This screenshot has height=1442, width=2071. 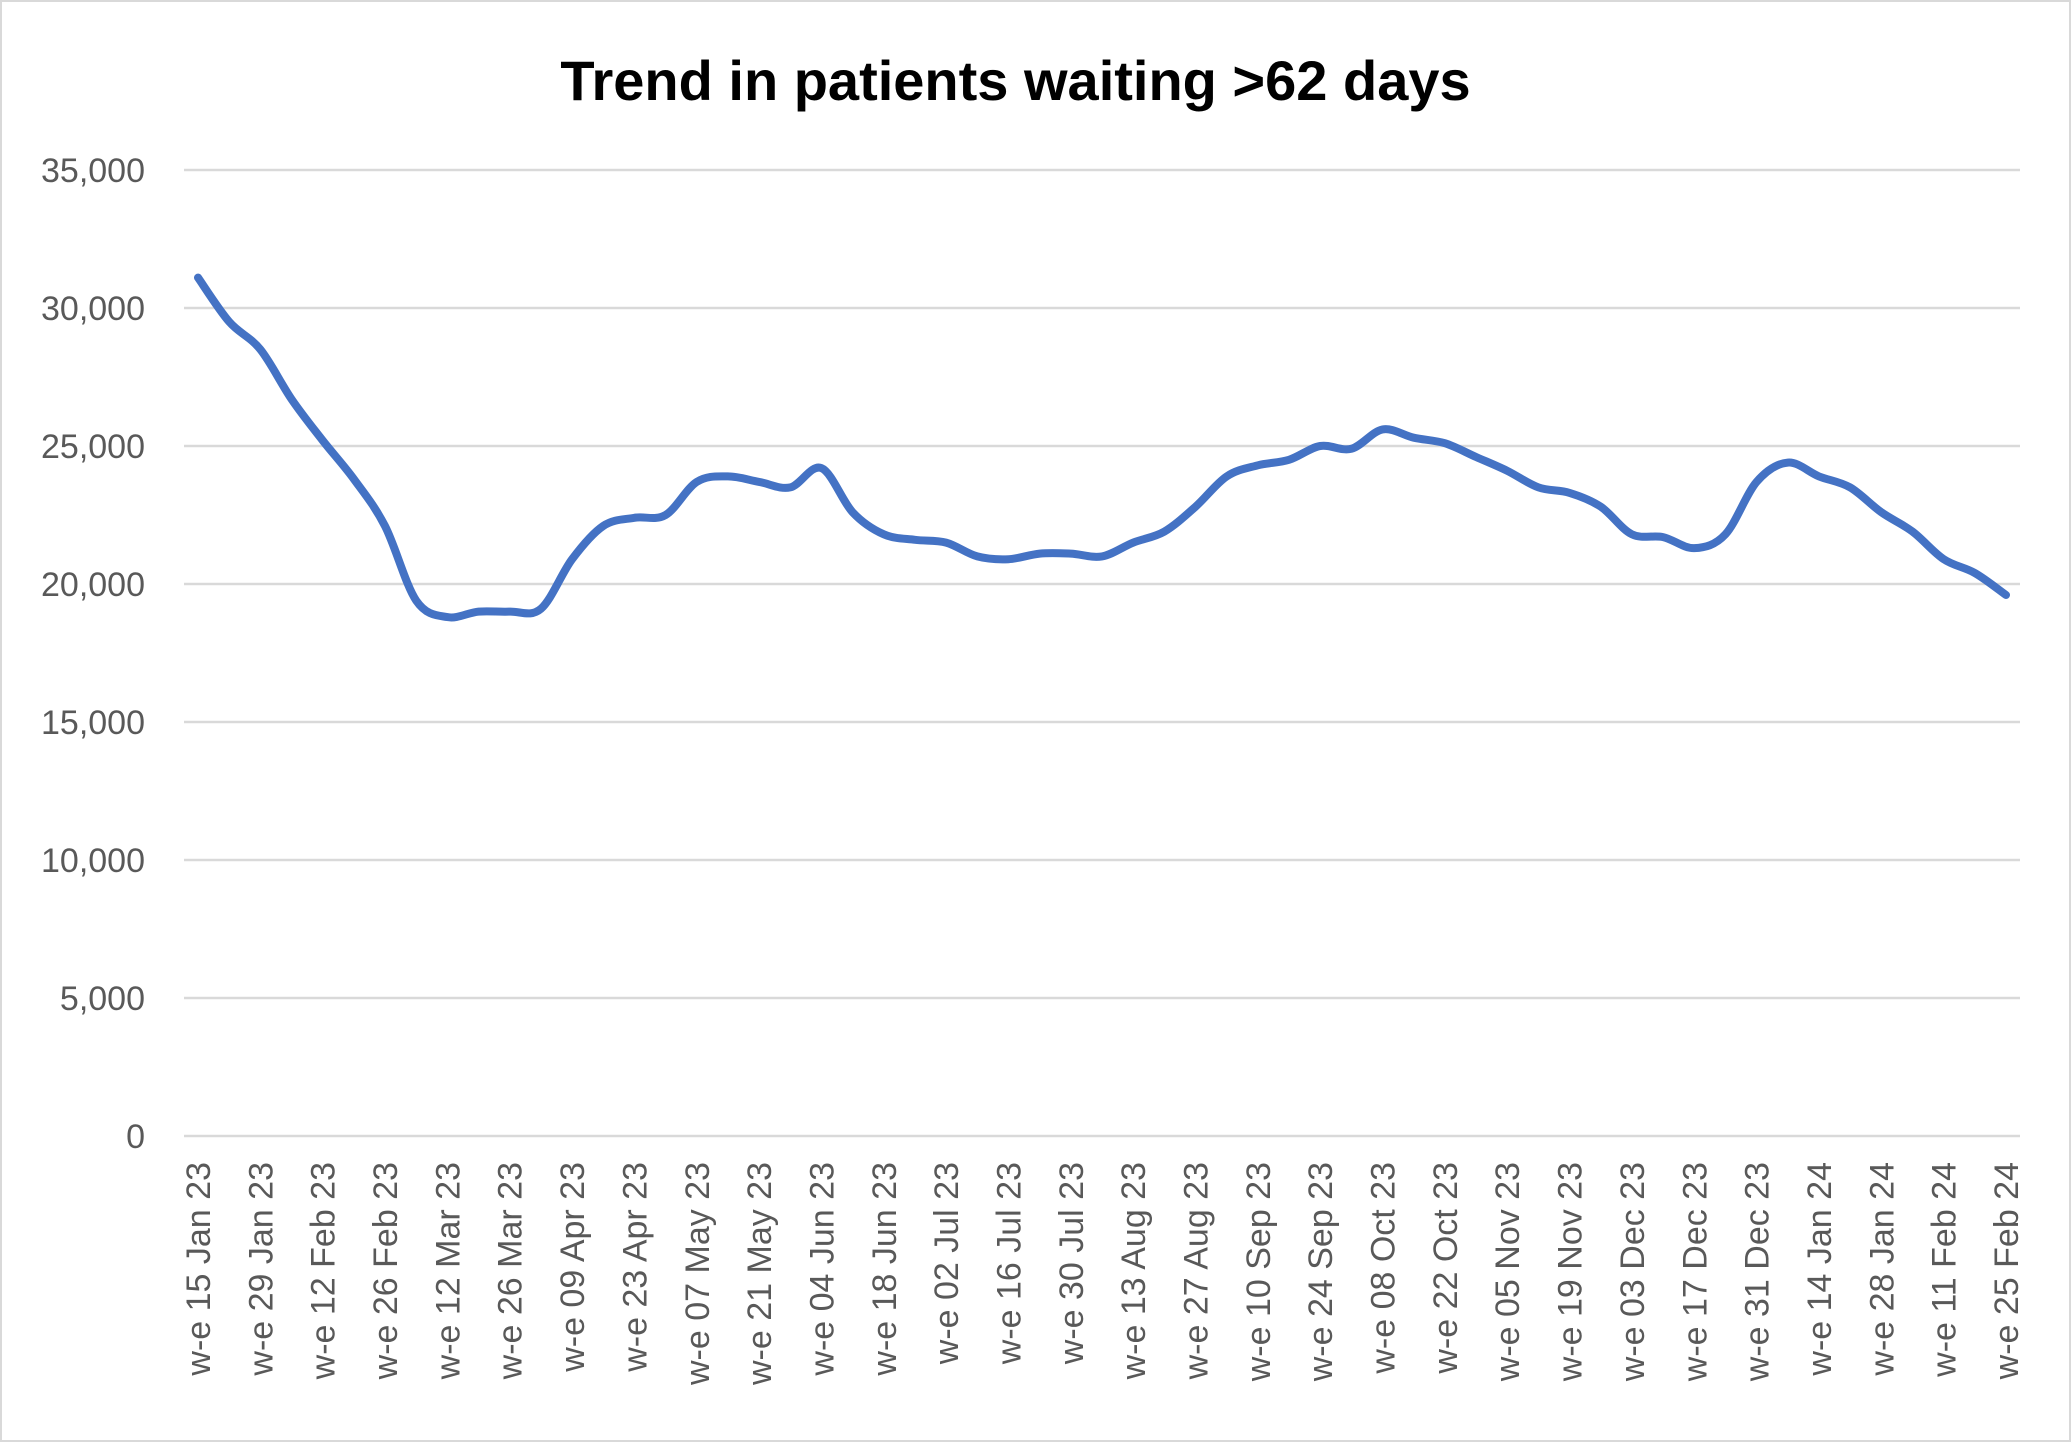 What do you see at coordinates (1072, 1263) in the screenshot?
I see `x-tick-label: w-e 30 Jul 23` at bounding box center [1072, 1263].